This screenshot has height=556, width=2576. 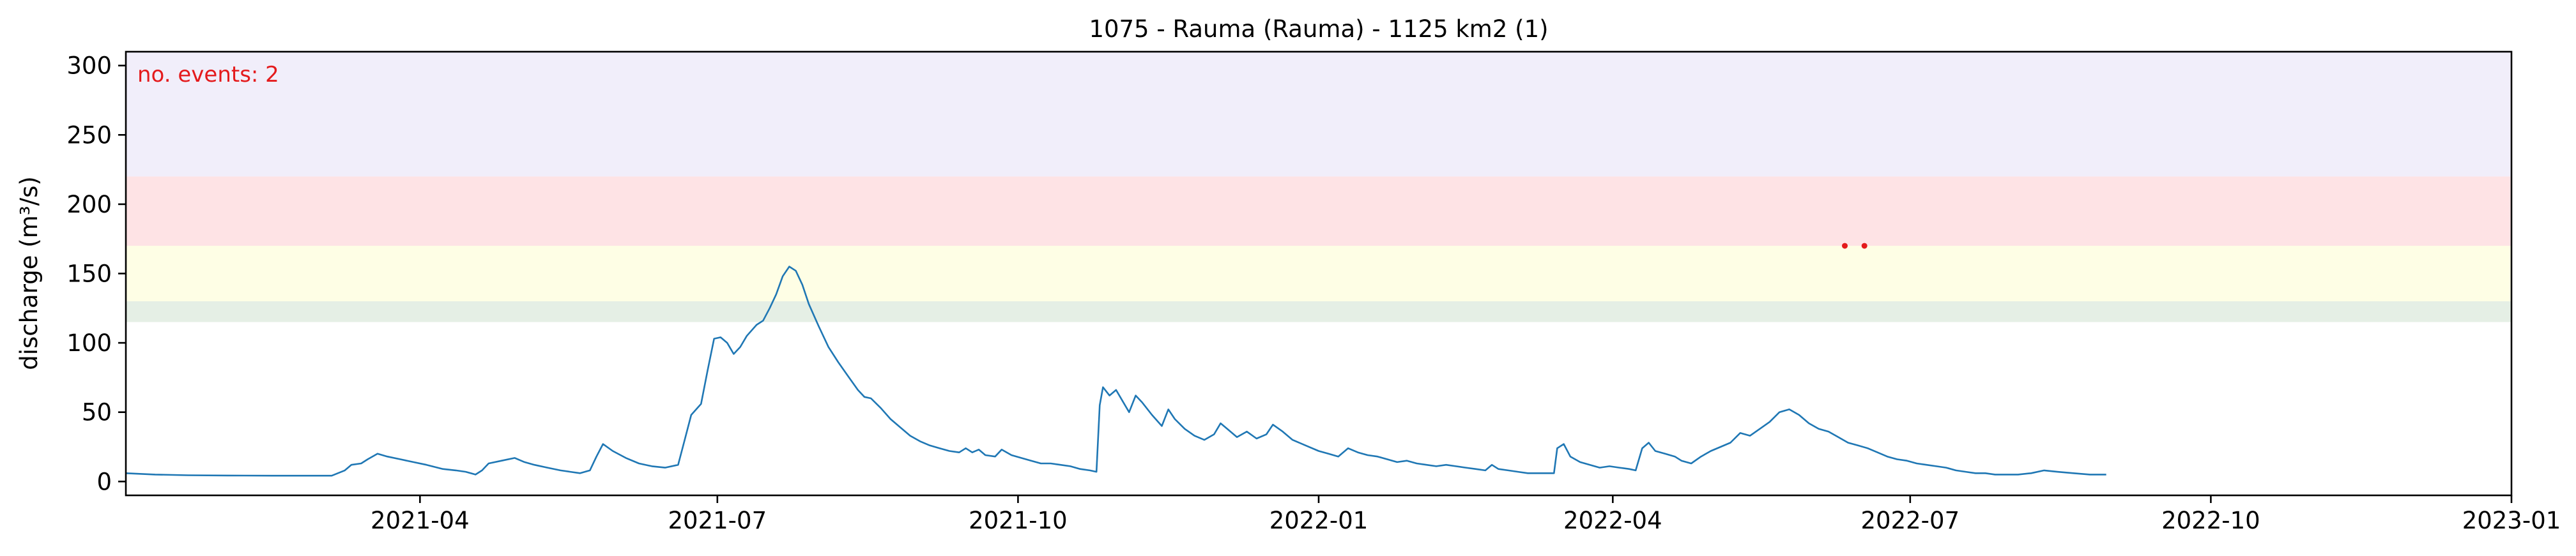 What do you see at coordinates (2511, 520) in the screenshot?
I see `x-tick-label: 2023-01` at bounding box center [2511, 520].